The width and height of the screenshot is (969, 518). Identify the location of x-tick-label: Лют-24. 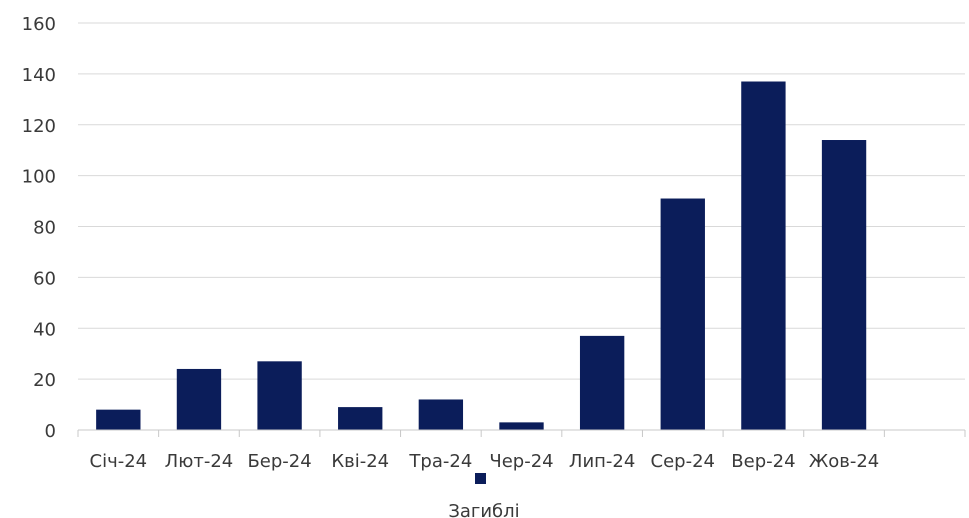
(199, 461).